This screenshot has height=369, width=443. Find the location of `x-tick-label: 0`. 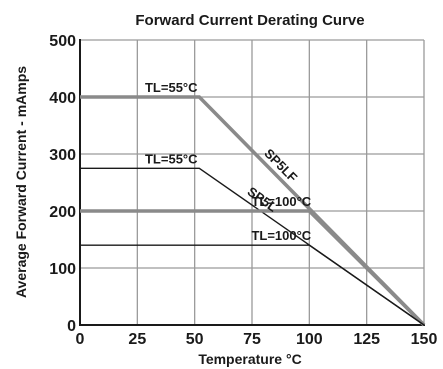

x-tick-label: 0 is located at coordinates (80, 339).